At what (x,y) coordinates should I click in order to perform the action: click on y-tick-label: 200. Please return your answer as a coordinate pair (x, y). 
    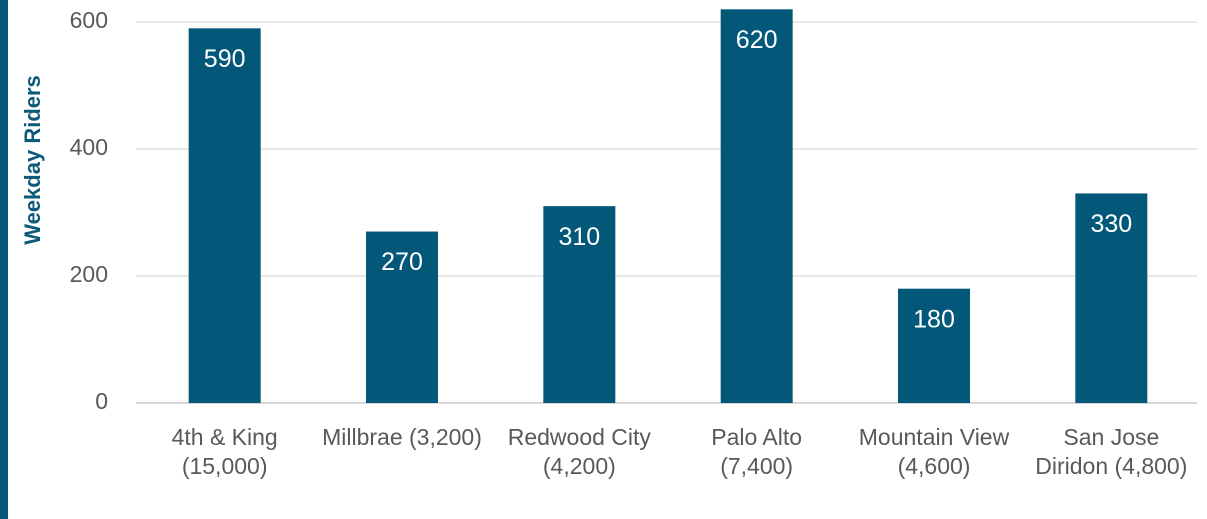
    Looking at the image, I should click on (89, 274).